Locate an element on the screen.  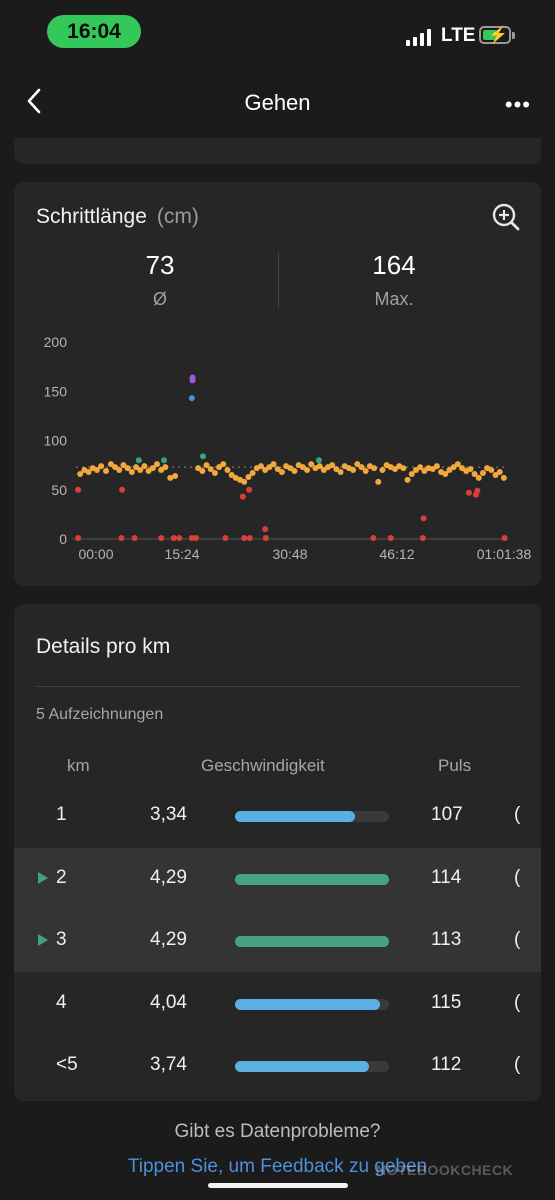
status-time: 16:04 is located at coordinates (94, 31).